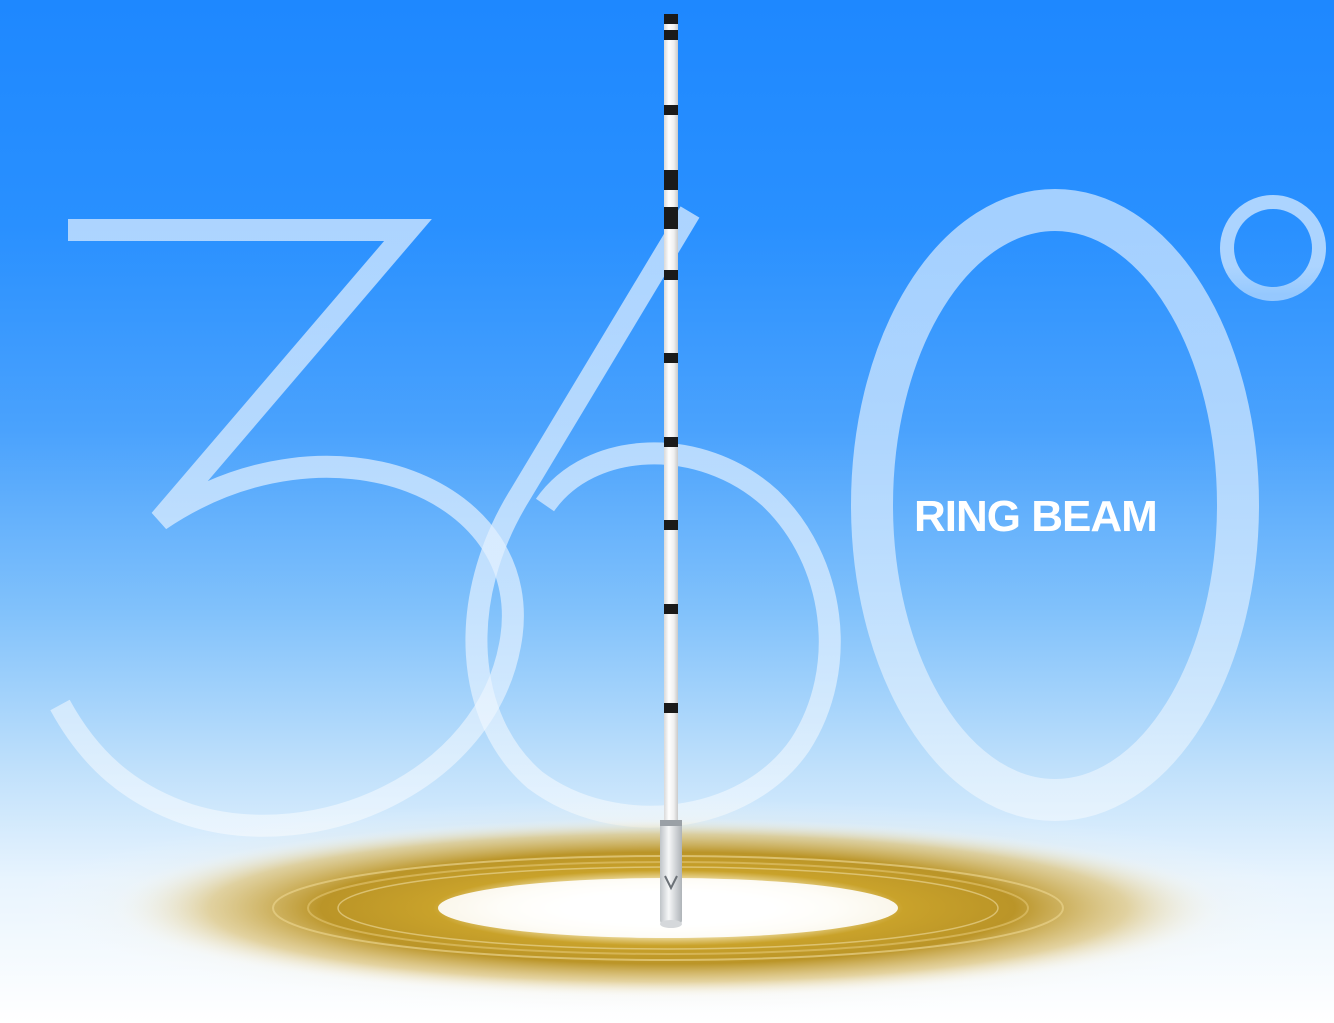 Image resolution: width=1334 pixels, height=1023 pixels. What do you see at coordinates (1036, 516) in the screenshot?
I see `ring-beam-label: RING BEAM` at bounding box center [1036, 516].